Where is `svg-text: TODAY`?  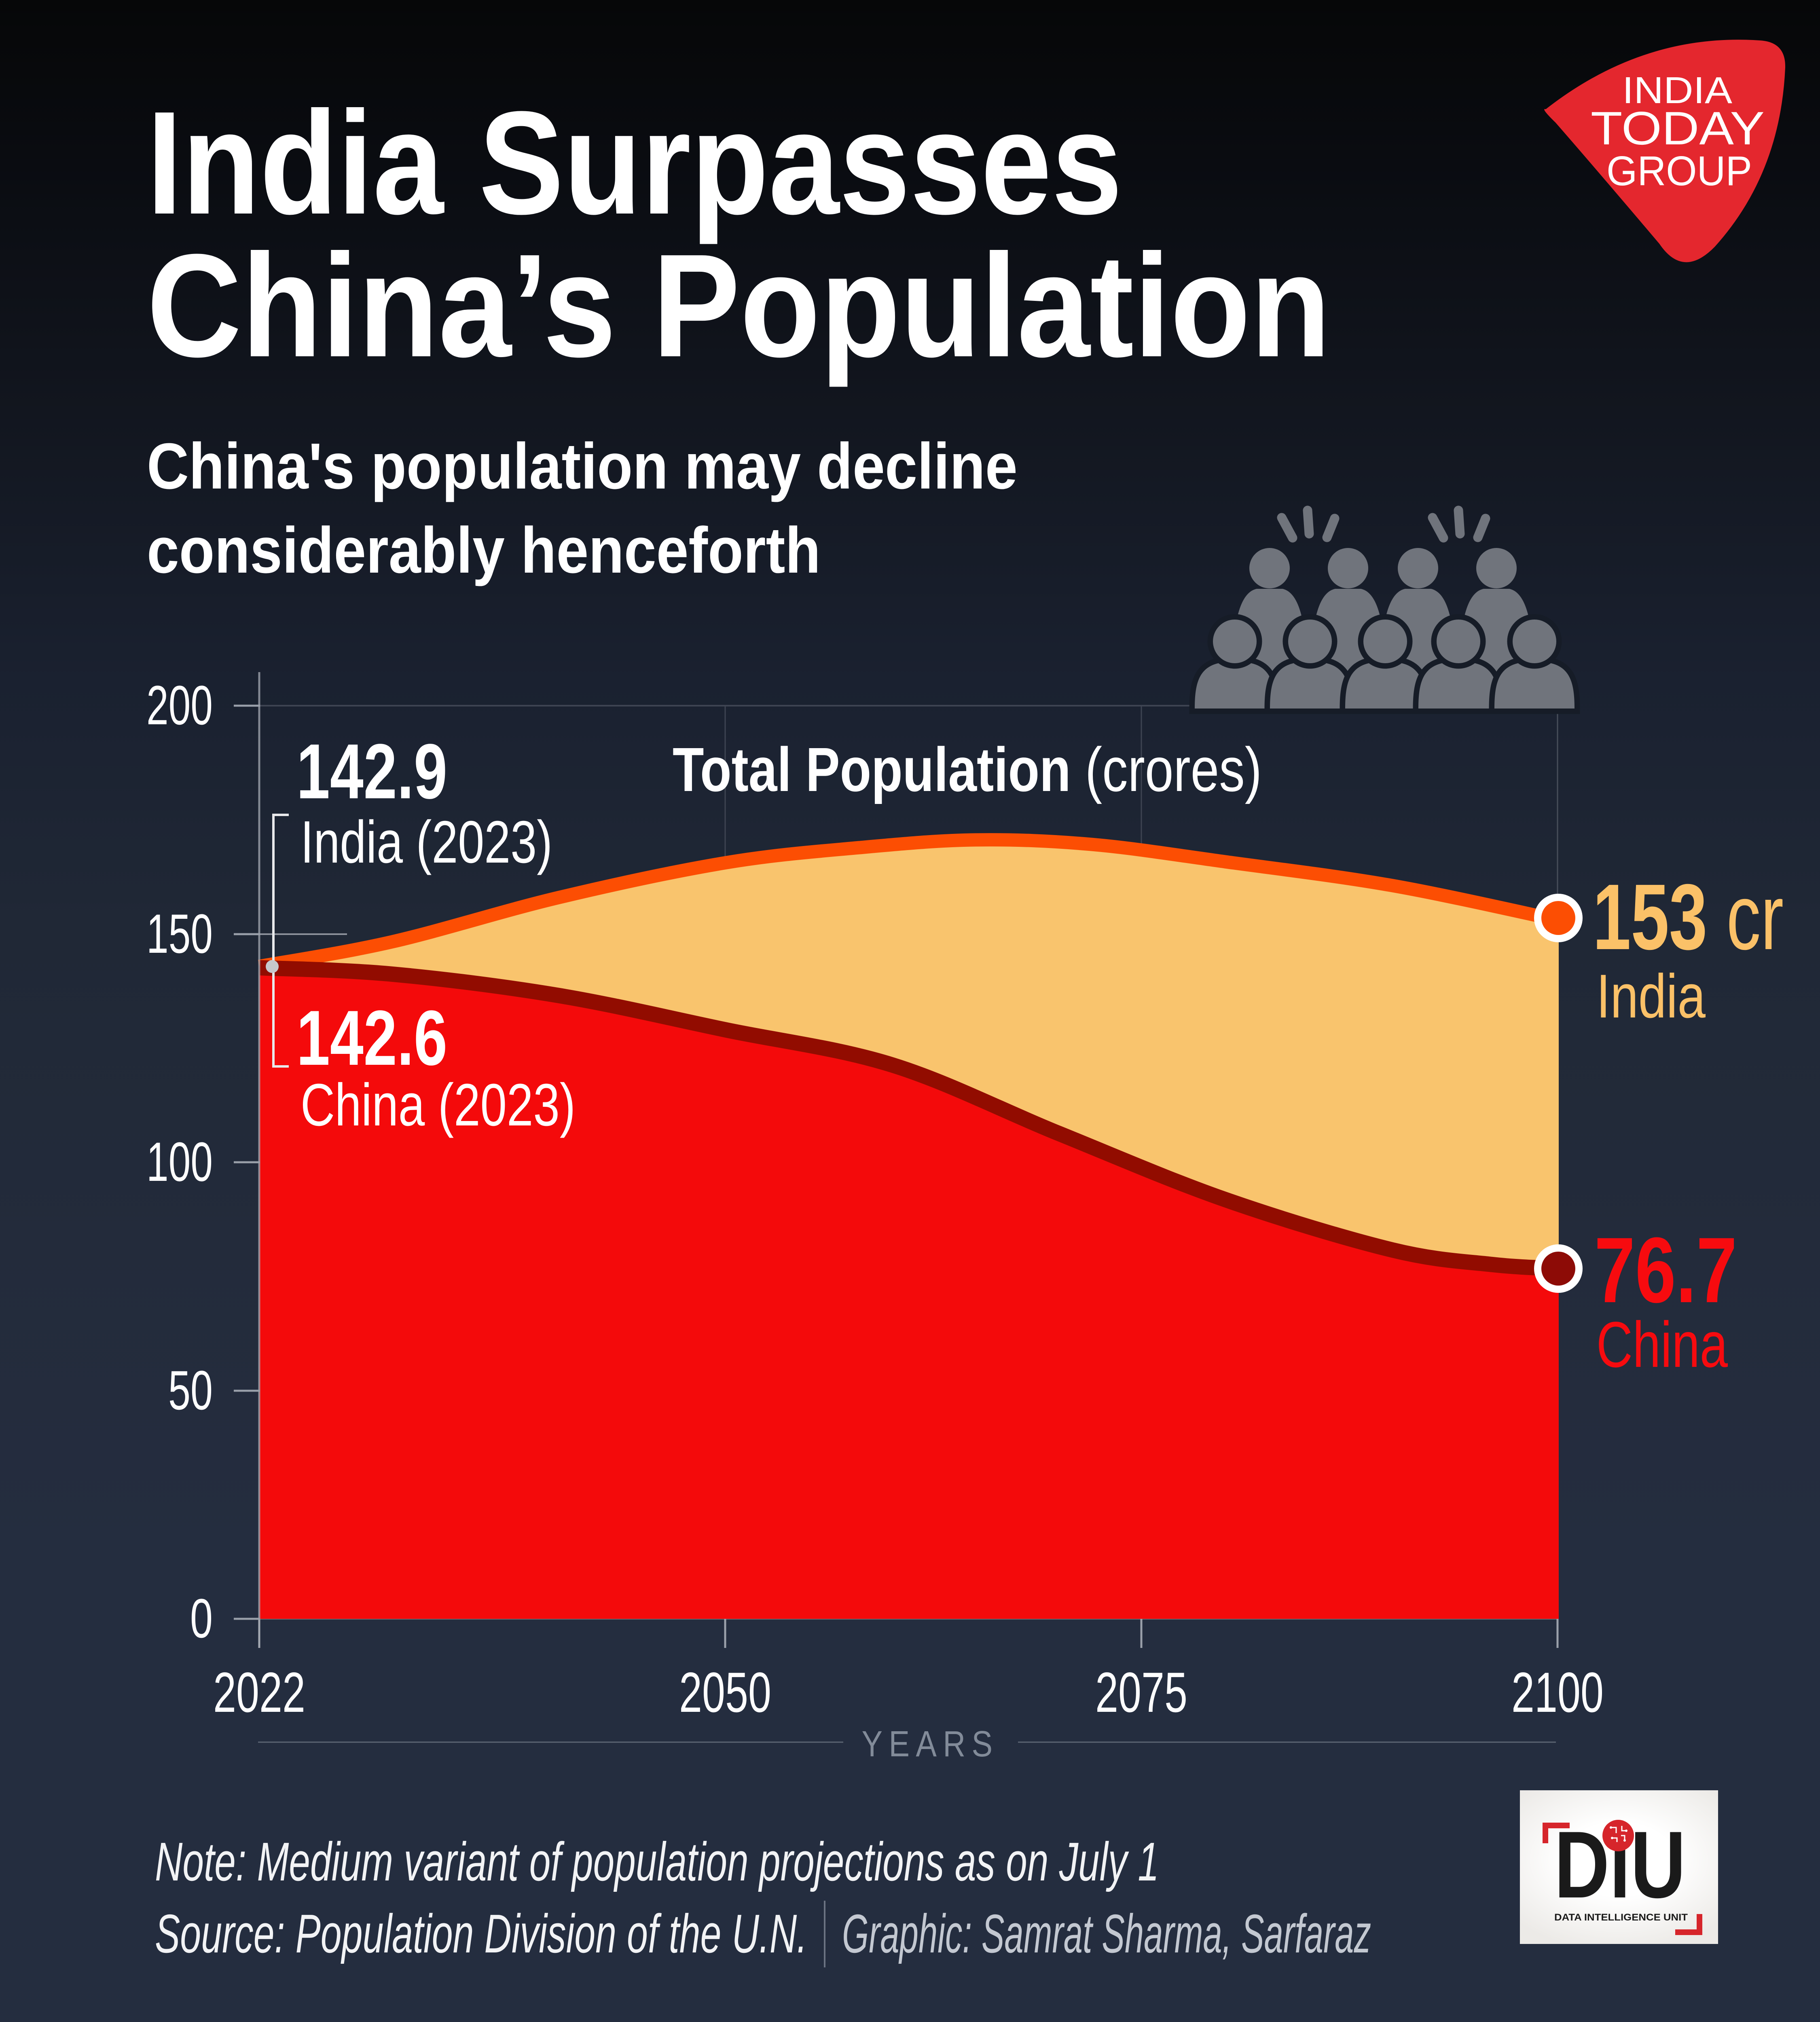 svg-text: TODAY is located at coordinates (1678, 128).